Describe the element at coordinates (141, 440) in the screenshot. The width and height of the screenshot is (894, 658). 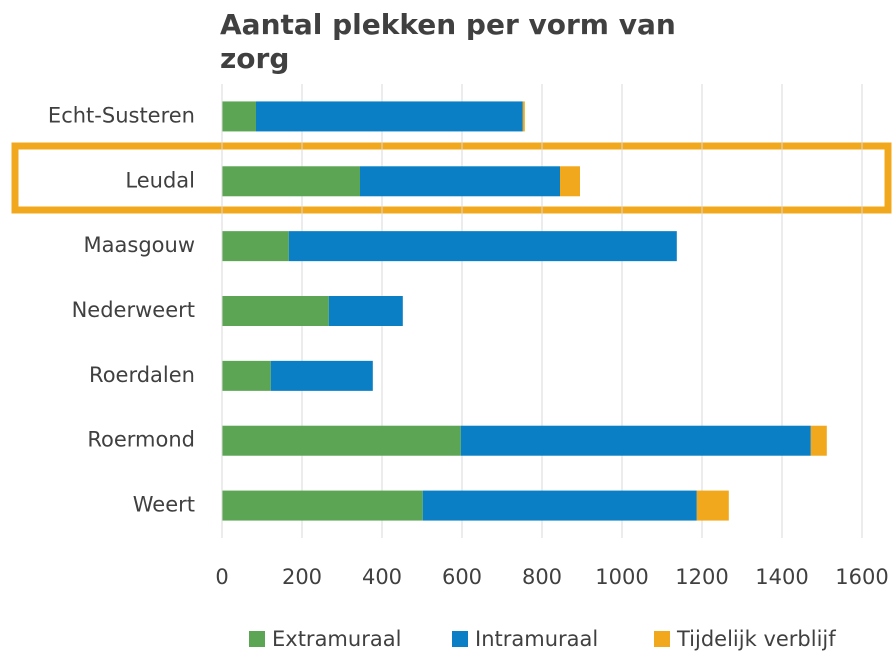
I see `y-tick-label: Roermond` at that location.